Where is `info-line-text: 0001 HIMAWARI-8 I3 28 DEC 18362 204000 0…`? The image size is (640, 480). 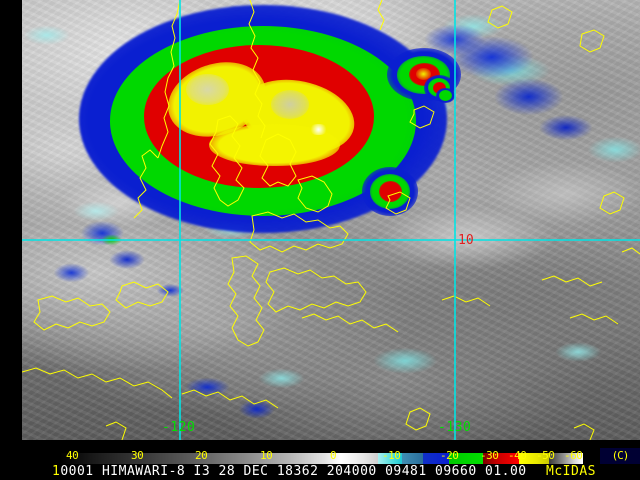 info-line-text: 0001 HIMAWARI-8 I3 28 DEC 18362 204000 0… is located at coordinates (293, 471).